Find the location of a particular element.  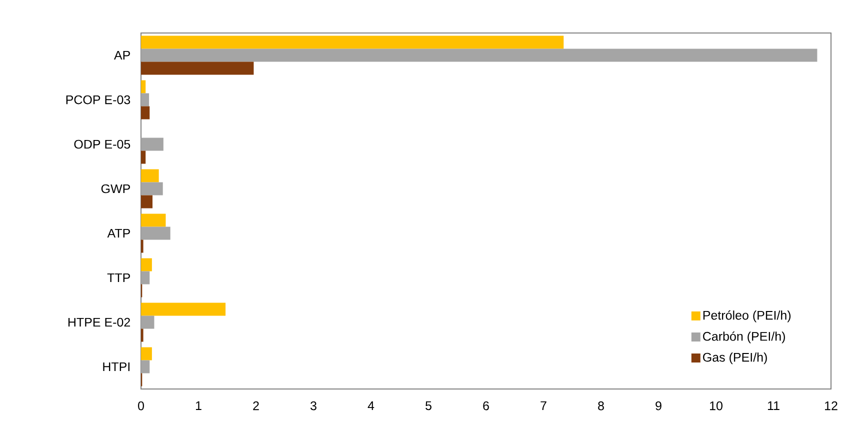

y-tick-label: TTP is located at coordinates (118, 277).